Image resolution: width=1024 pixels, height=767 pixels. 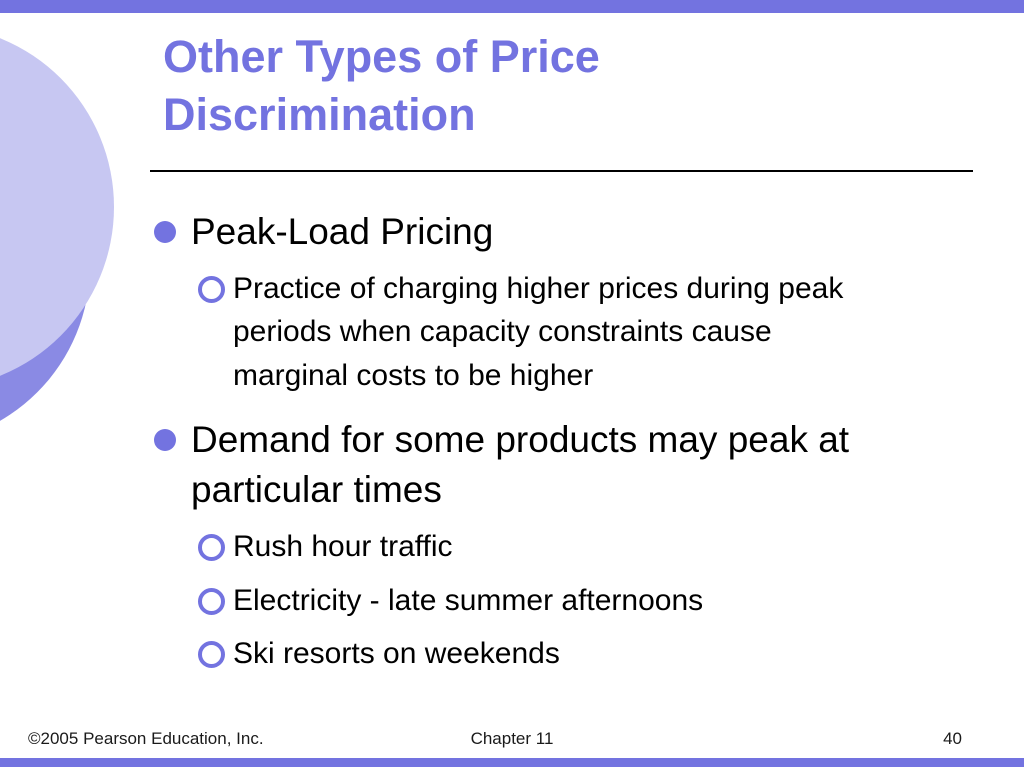 What do you see at coordinates (57, 207) in the screenshot?
I see `decorative-circle-light` at bounding box center [57, 207].